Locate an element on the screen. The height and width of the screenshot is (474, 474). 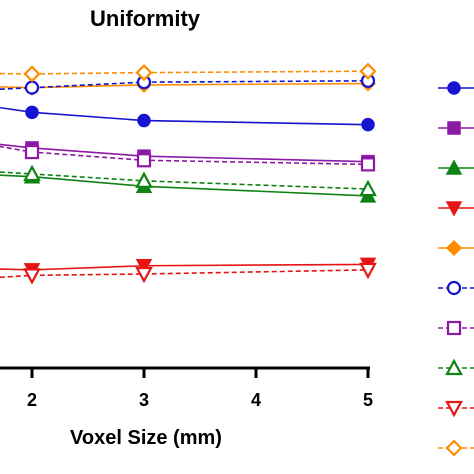
x-tick-label-2: 2 is located at coordinates (32, 400).